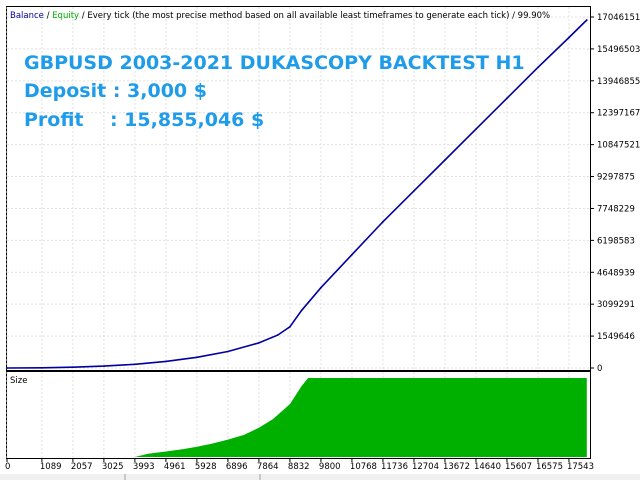 This screenshot has height=480, width=640. I want to click on y-tick-label: 15496503, so click(618, 50).